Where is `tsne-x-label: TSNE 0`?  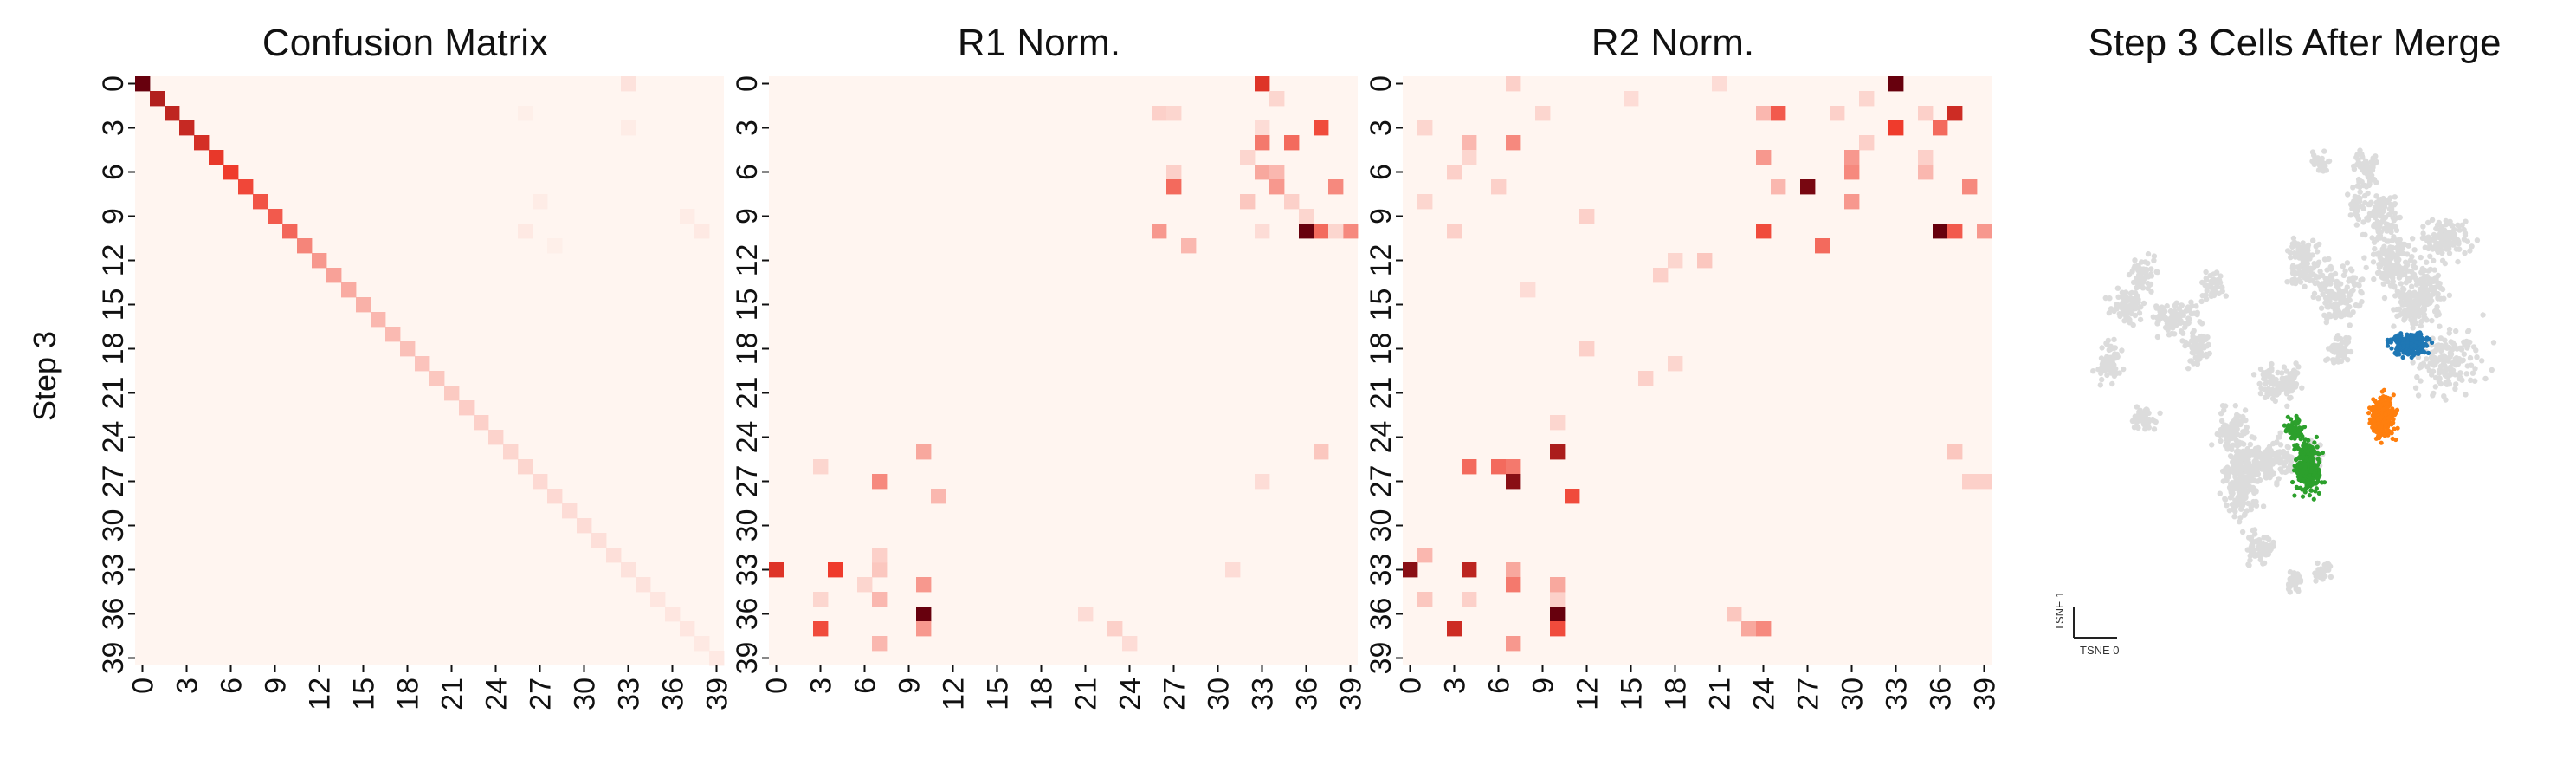 tsne-x-label: TSNE 0 is located at coordinates (2100, 650).